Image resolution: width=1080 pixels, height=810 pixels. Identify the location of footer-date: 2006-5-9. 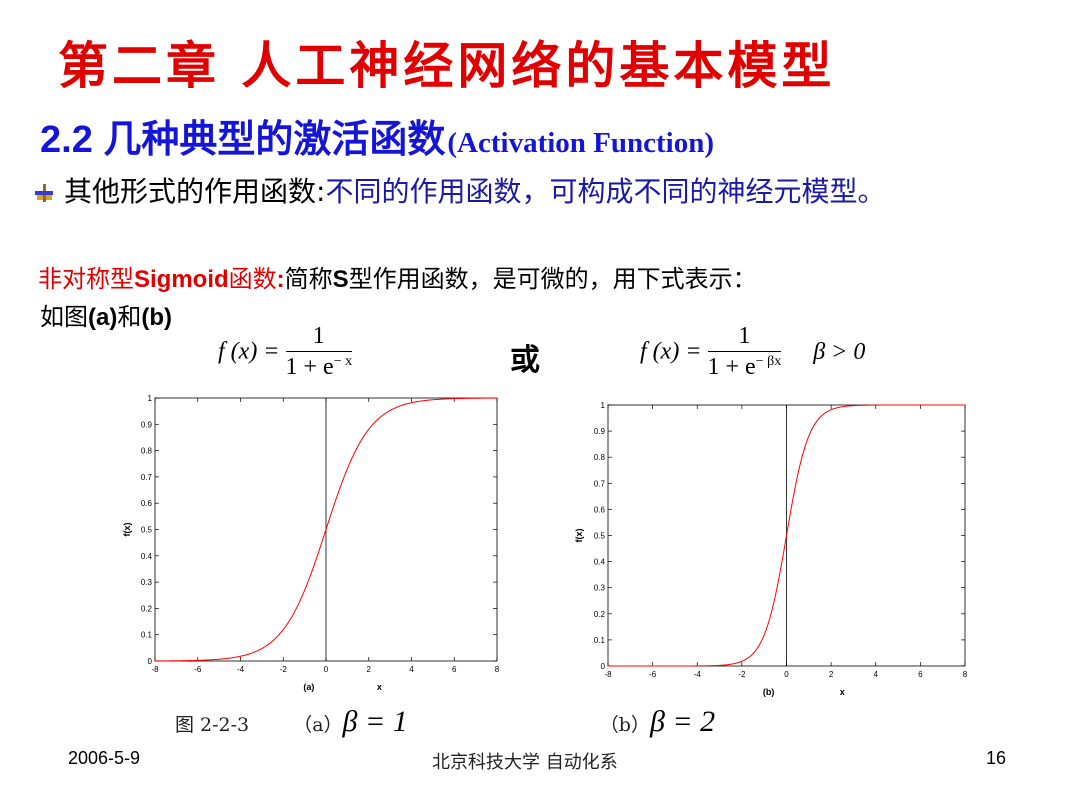
(104, 758).